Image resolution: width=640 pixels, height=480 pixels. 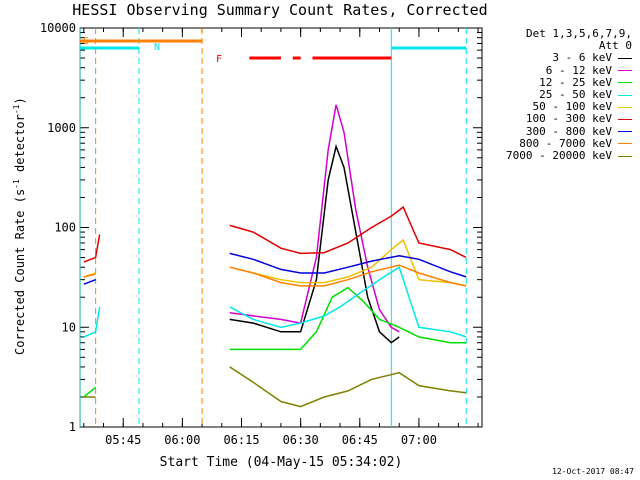 What do you see at coordinates (579, 33) in the screenshot?
I see `legend-header-1: Det 1,3,5,6,7,9,` at bounding box center [579, 33].